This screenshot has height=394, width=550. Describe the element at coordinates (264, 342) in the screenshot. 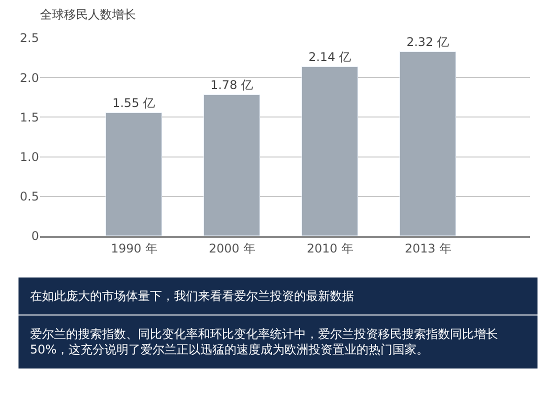

I see `text: 爱尔兰的搜索指数、同比变化率和环比变化率统计中，爱尔兰投资移民搜索指数同比增长50%，这充分说明了爱尔兰正以迅猛的速度成为欧洲投资置业的热门国家。` at that location.